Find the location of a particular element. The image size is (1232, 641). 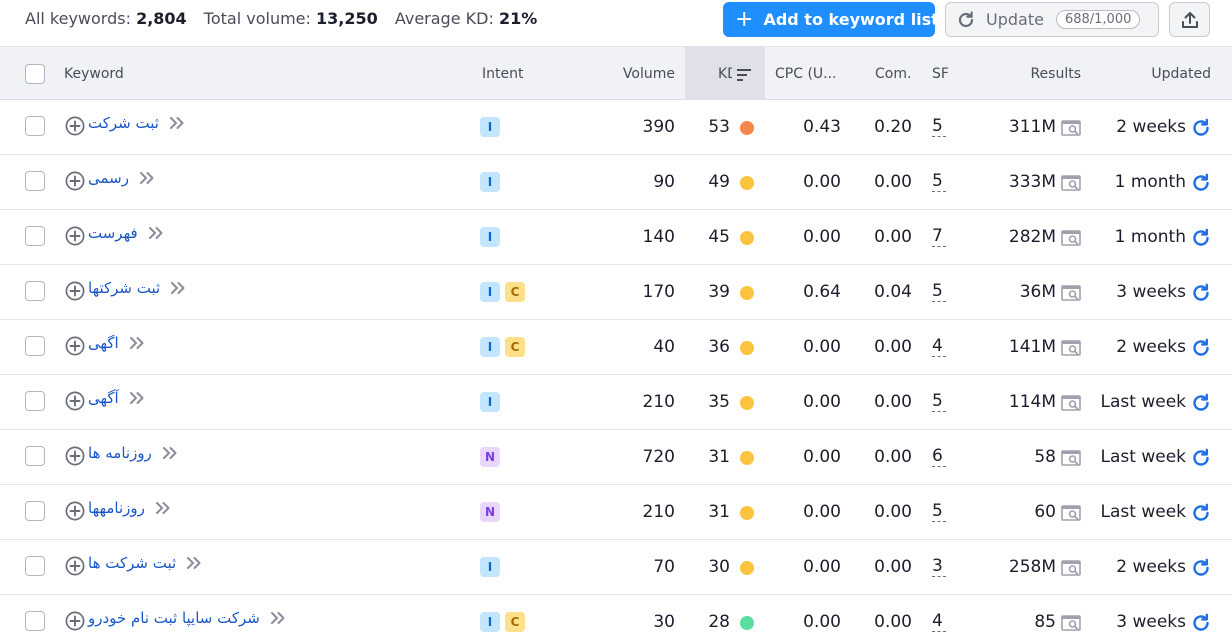

keyword-link: روزنامه ها is located at coordinates (120, 453).